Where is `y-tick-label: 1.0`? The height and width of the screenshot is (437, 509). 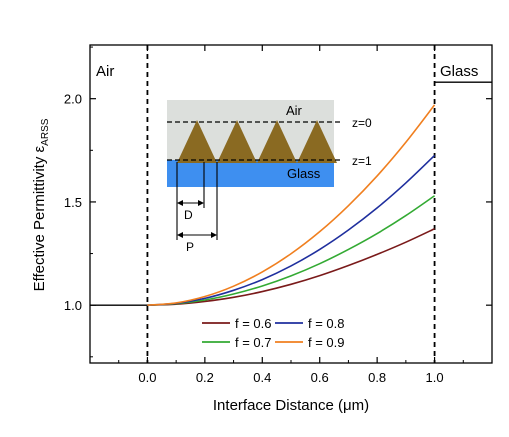
y-tick-label: 1.0 is located at coordinates (73, 305).